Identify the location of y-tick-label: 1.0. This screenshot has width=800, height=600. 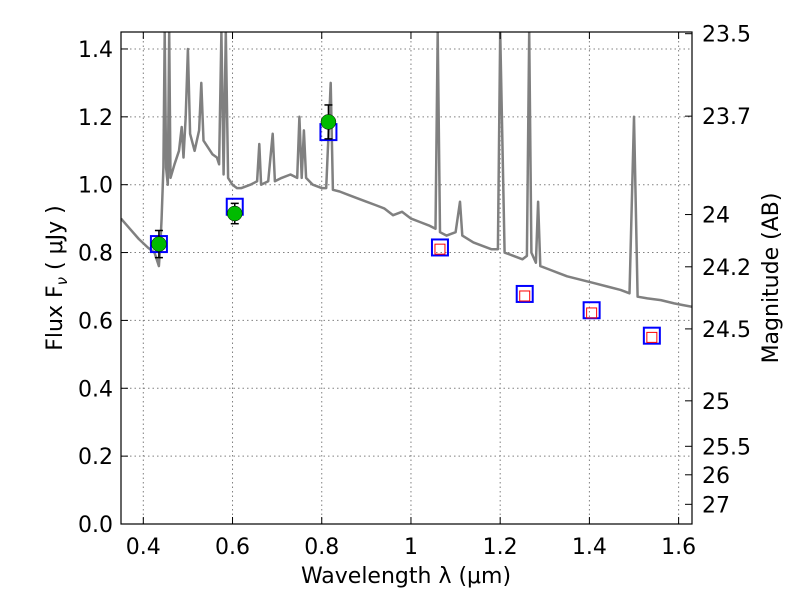
(95, 186).